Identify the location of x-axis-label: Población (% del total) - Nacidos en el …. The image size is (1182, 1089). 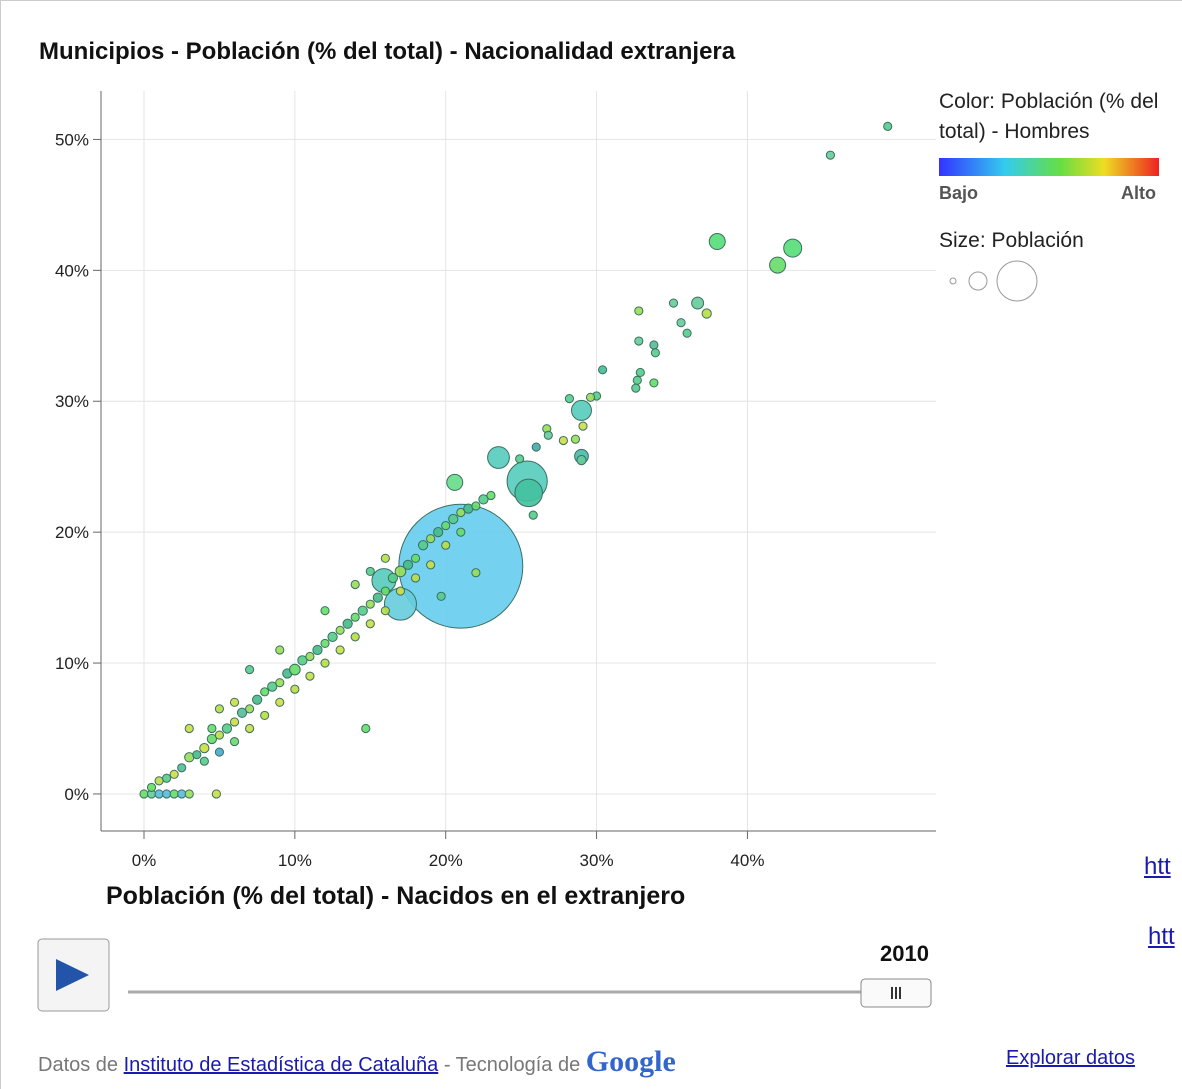
(395, 896).